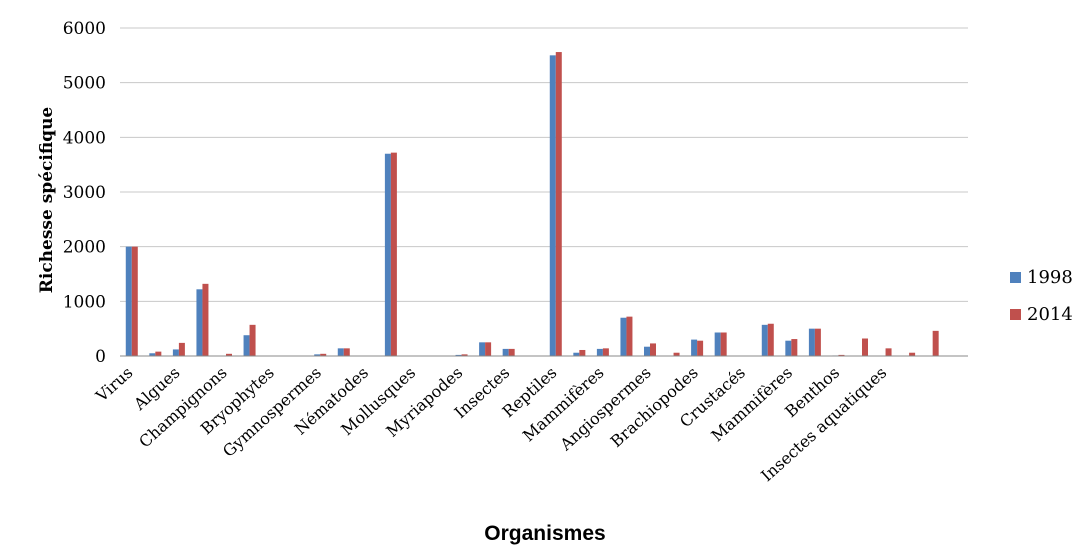 Image resolution: width=1090 pixels, height=552 pixels. What do you see at coordinates (84, 138) in the screenshot?
I see `y-tick-label: 4000` at bounding box center [84, 138].